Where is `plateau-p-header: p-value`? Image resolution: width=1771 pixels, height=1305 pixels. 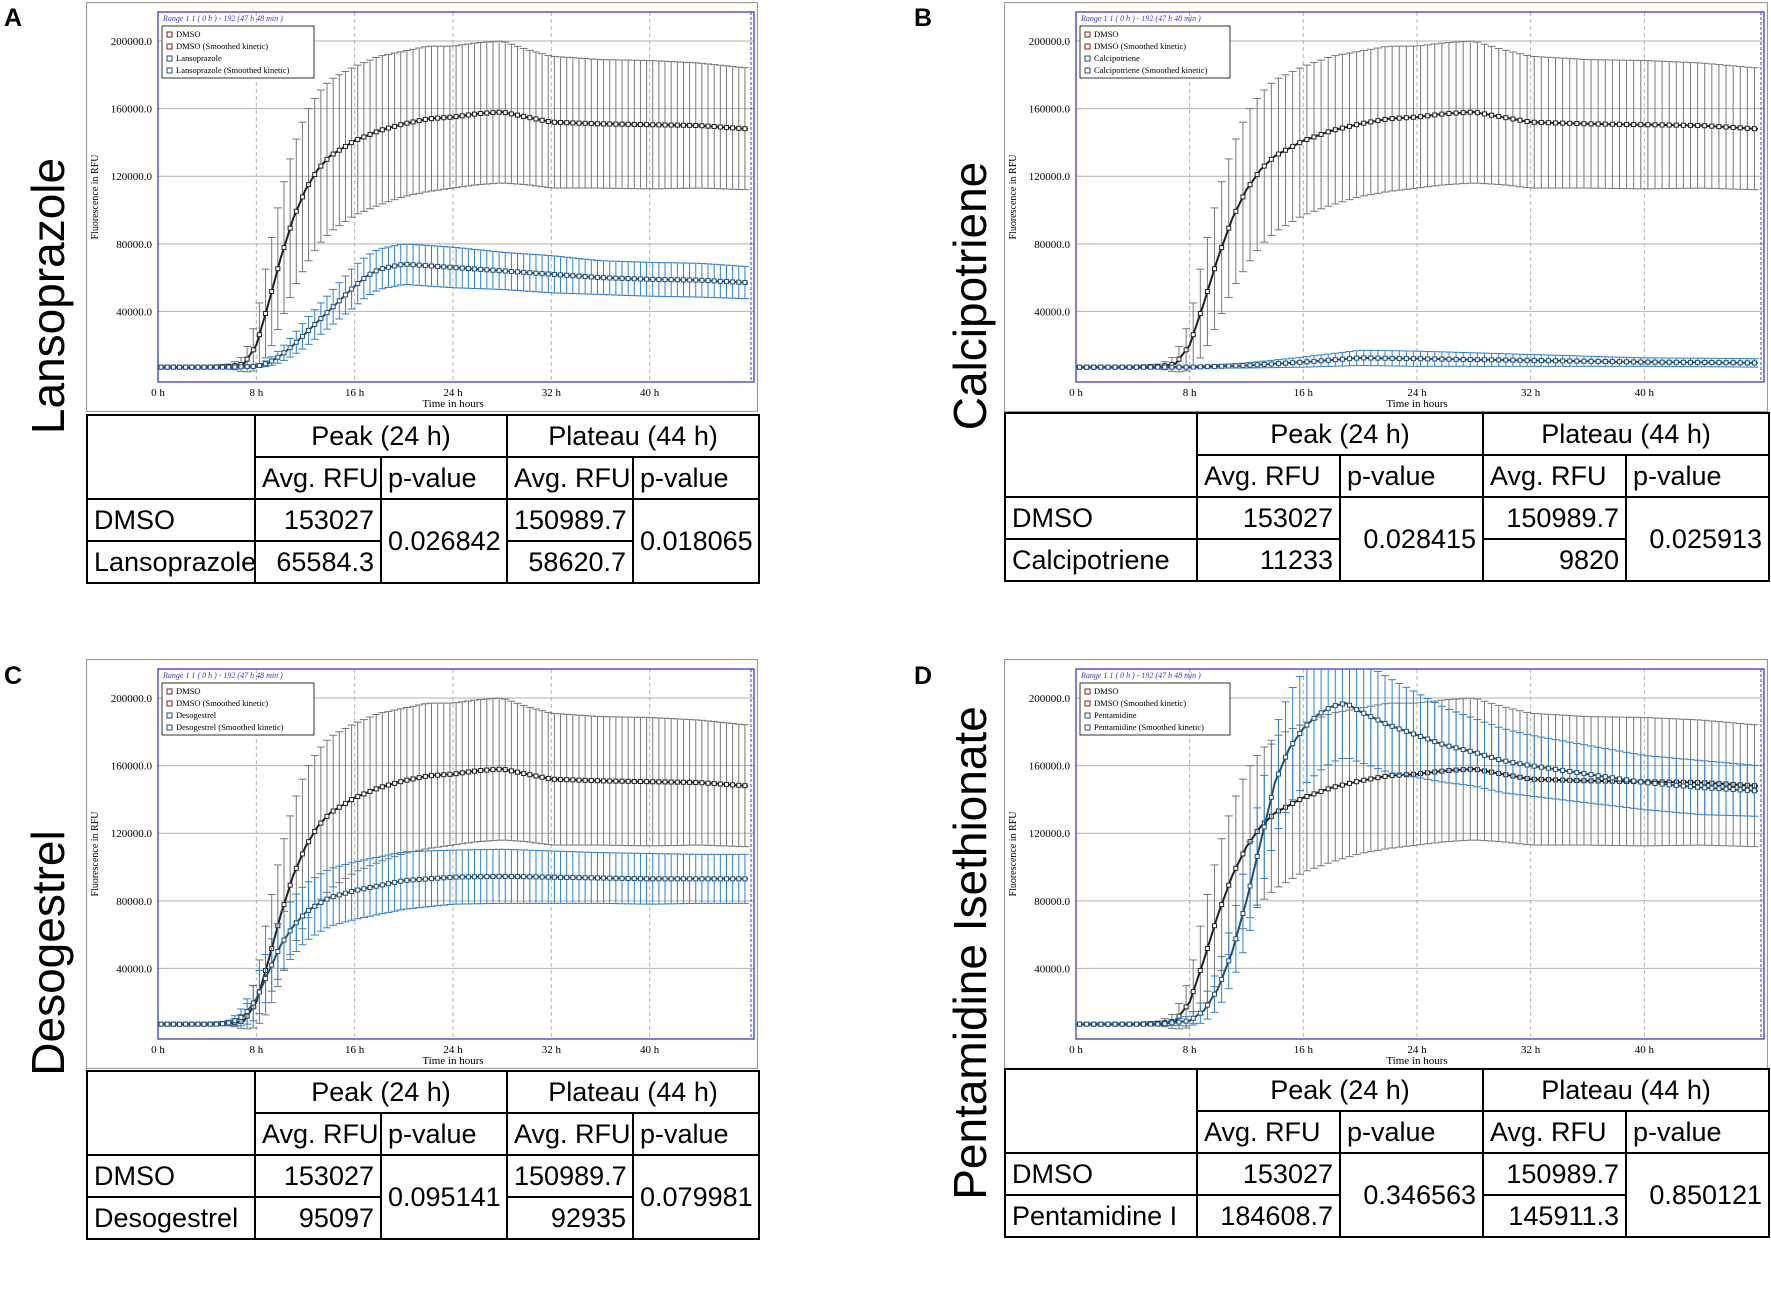 plateau-p-header: p-value is located at coordinates (1698, 476).